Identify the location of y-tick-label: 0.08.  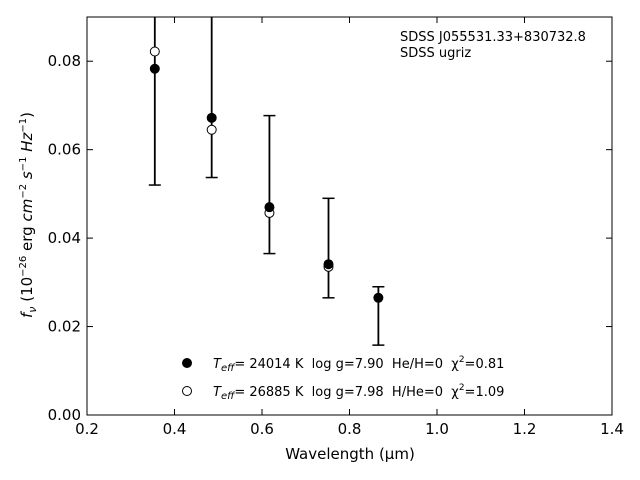
(64, 61).